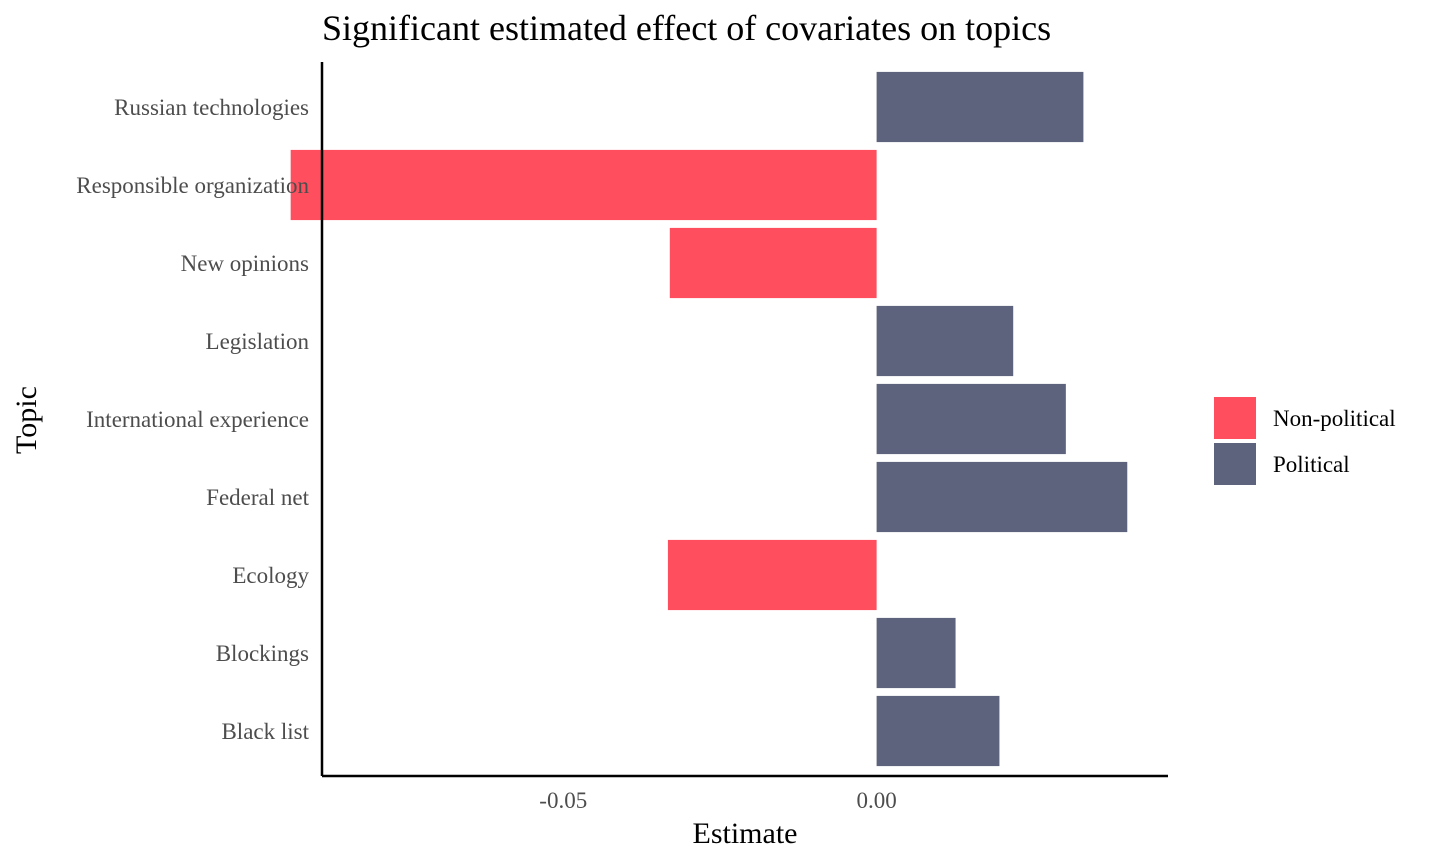 The width and height of the screenshot is (1440, 864). I want to click on bar-russian-technologies, so click(980, 107).